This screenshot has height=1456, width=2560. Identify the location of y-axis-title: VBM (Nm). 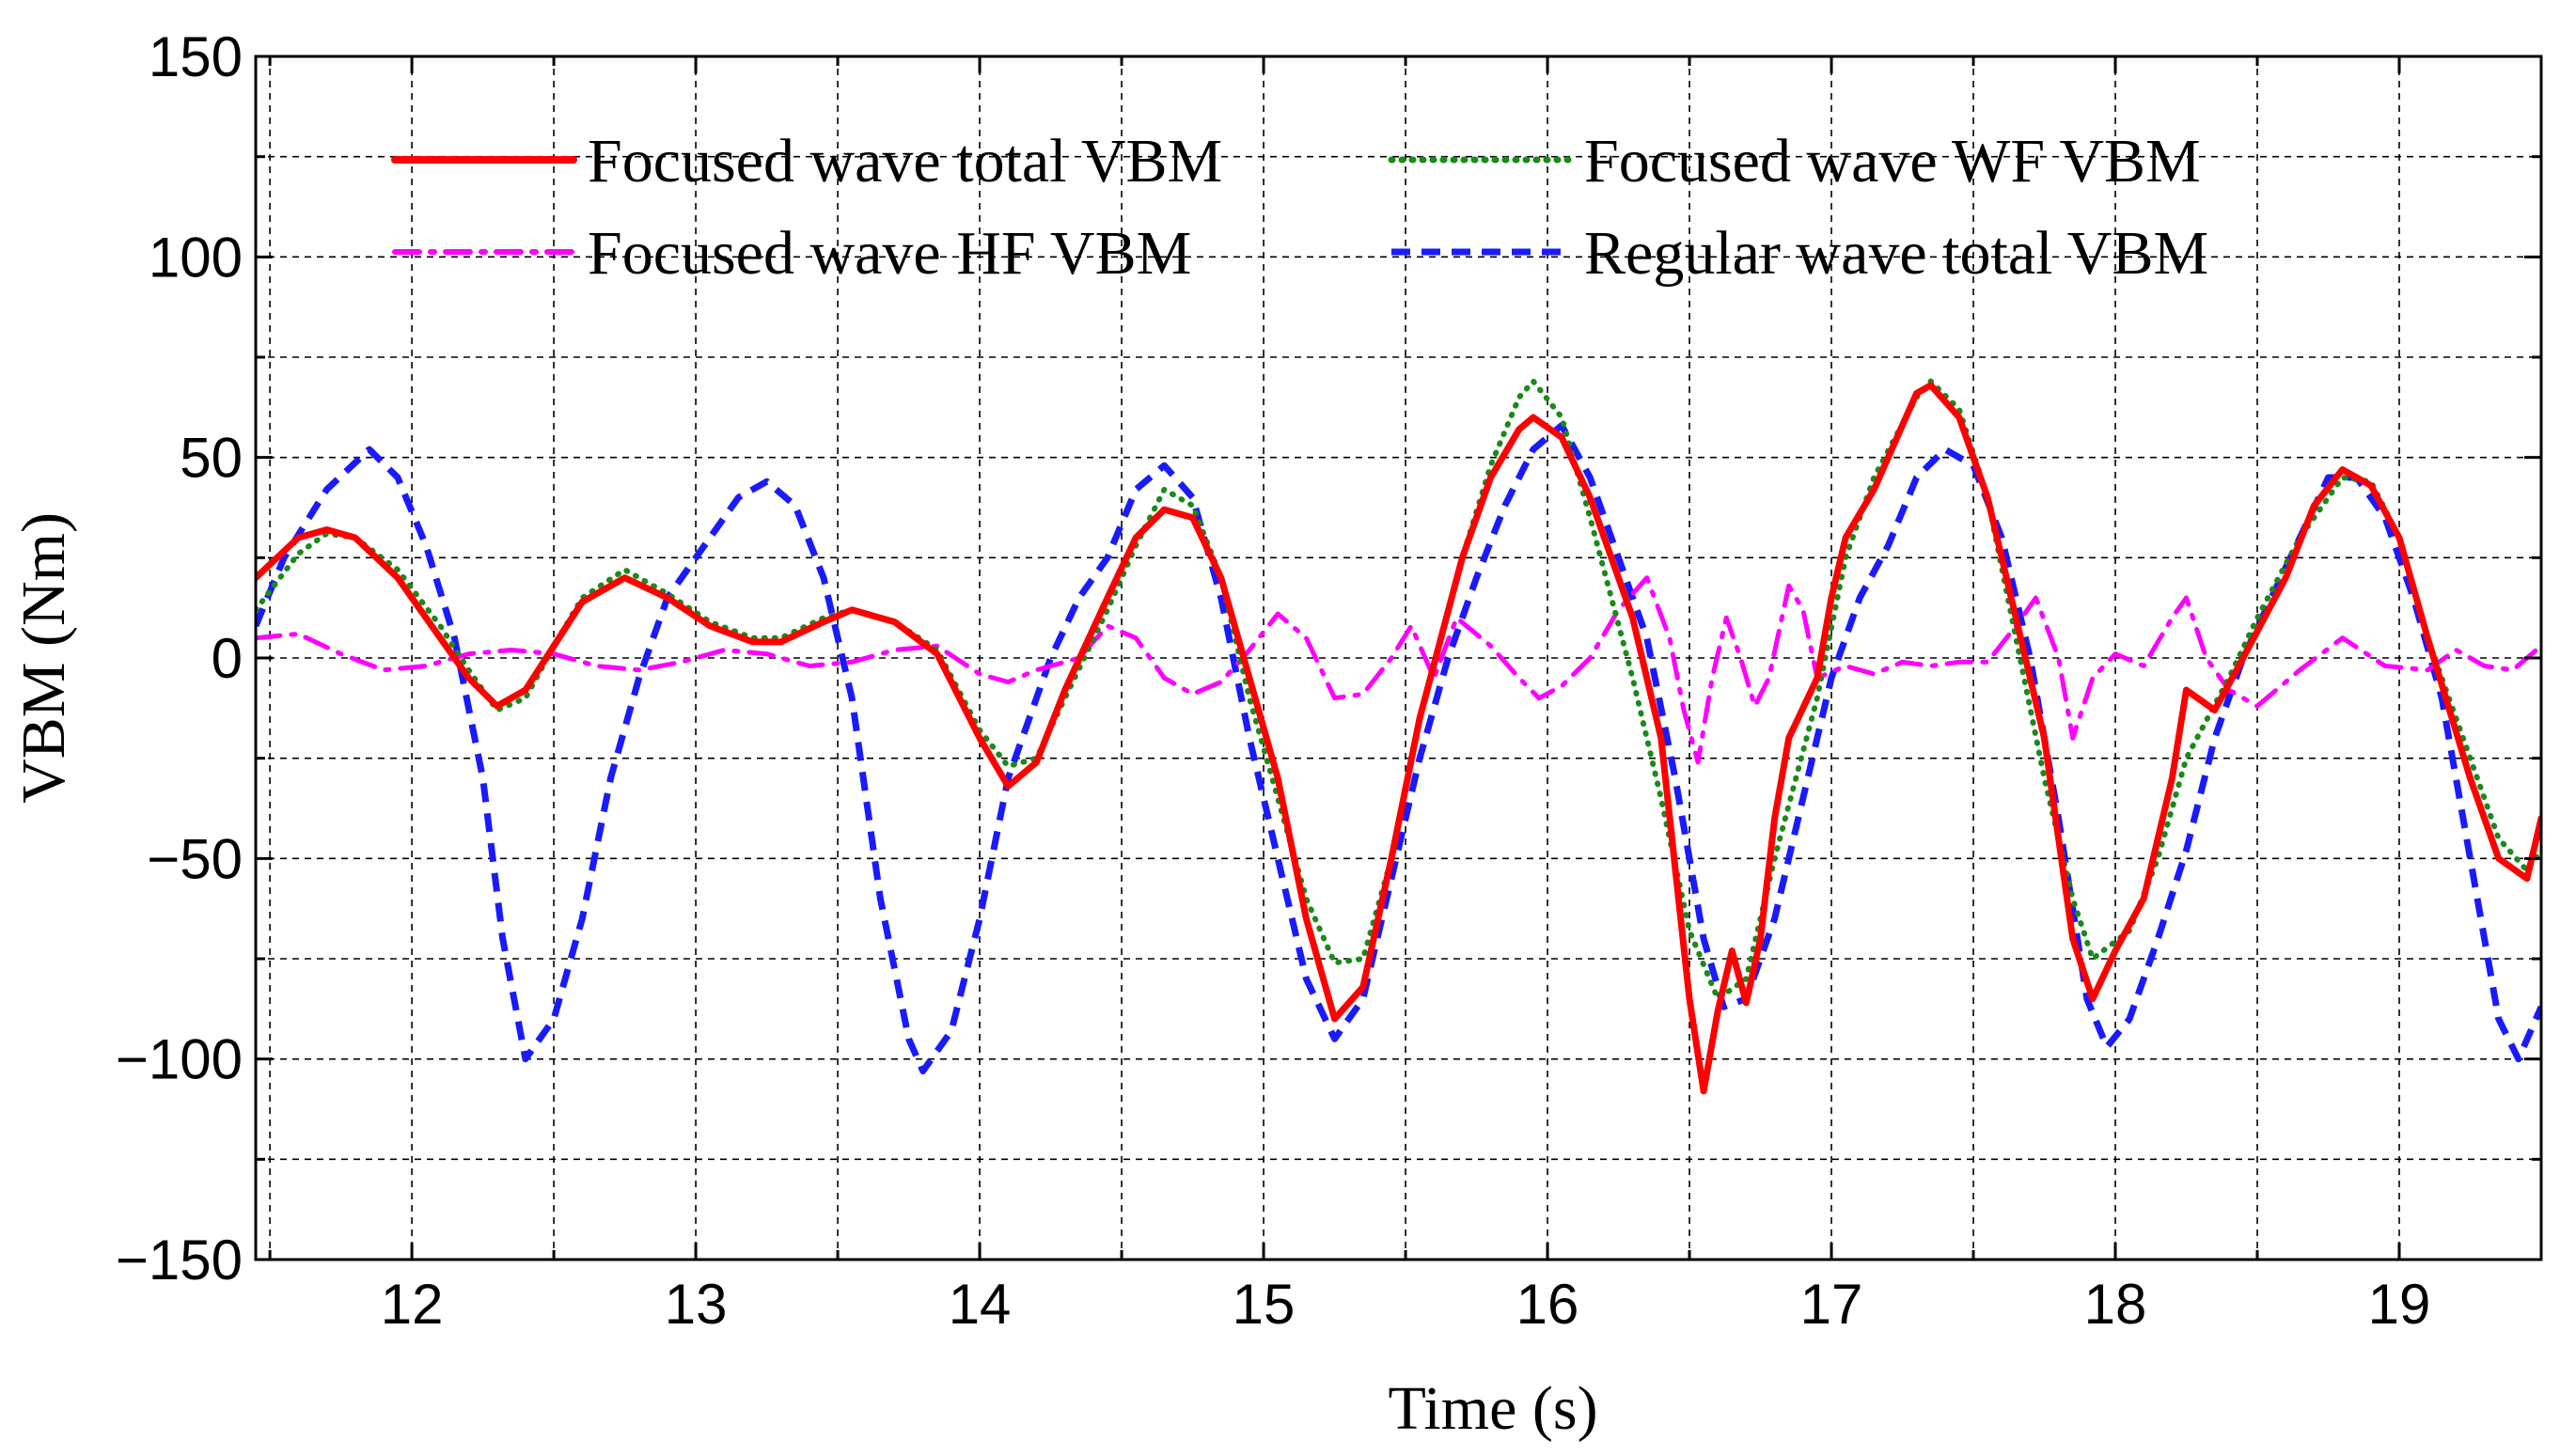
(43, 658).